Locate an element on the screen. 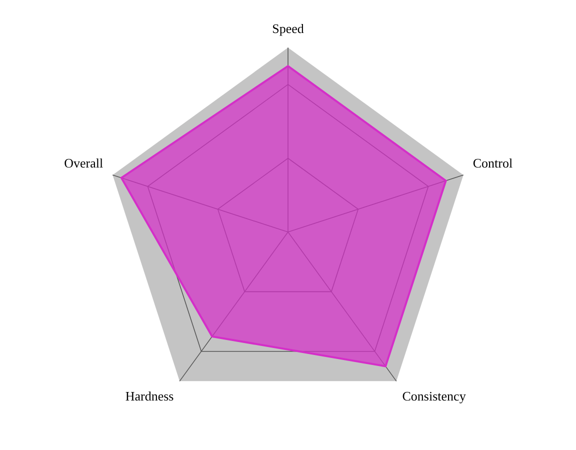  spoke-label: Consistency is located at coordinates (434, 396).